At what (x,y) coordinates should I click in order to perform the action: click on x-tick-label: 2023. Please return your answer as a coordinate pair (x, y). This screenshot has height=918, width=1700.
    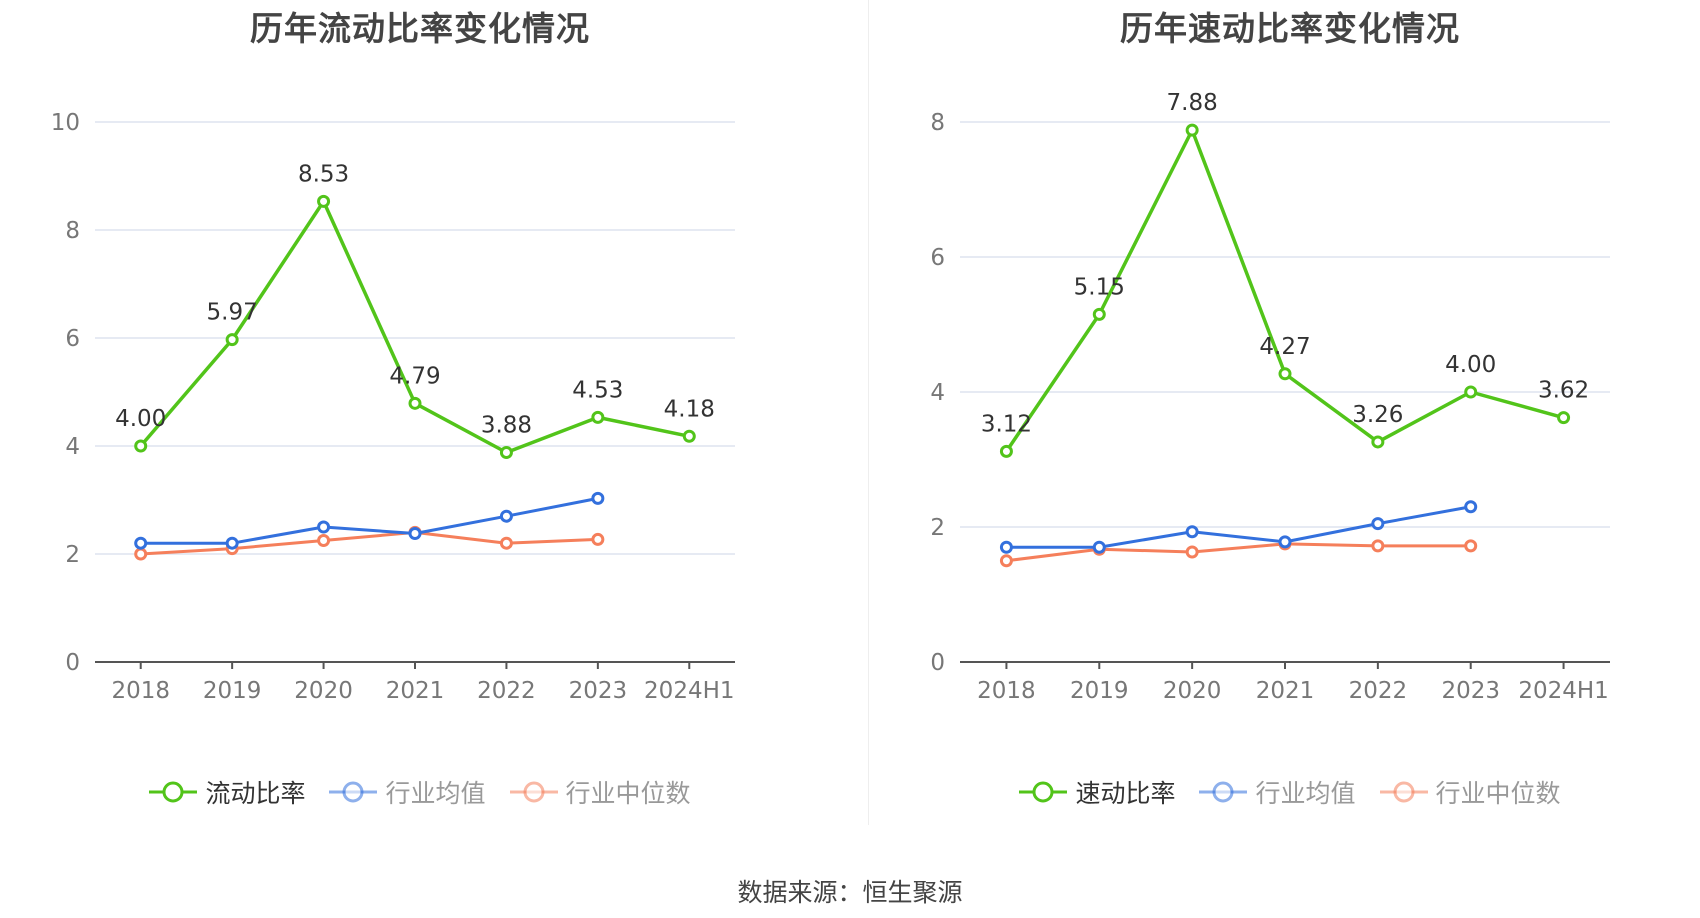
    Looking at the image, I should click on (598, 691).